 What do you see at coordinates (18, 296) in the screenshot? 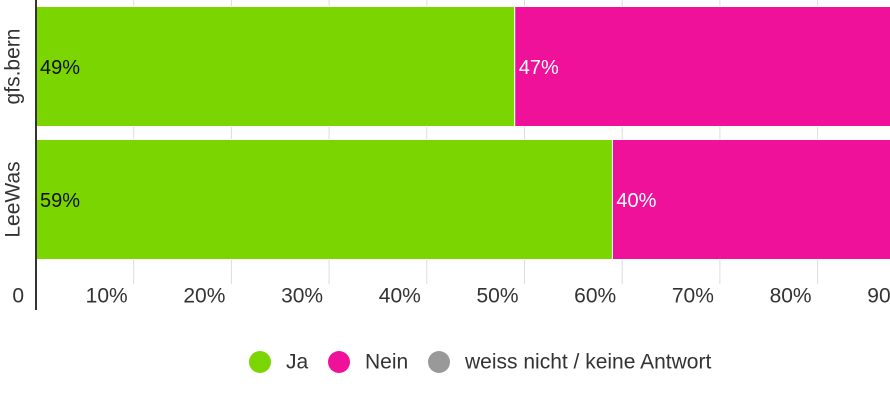
I see `x-tick-label: 0` at bounding box center [18, 296].